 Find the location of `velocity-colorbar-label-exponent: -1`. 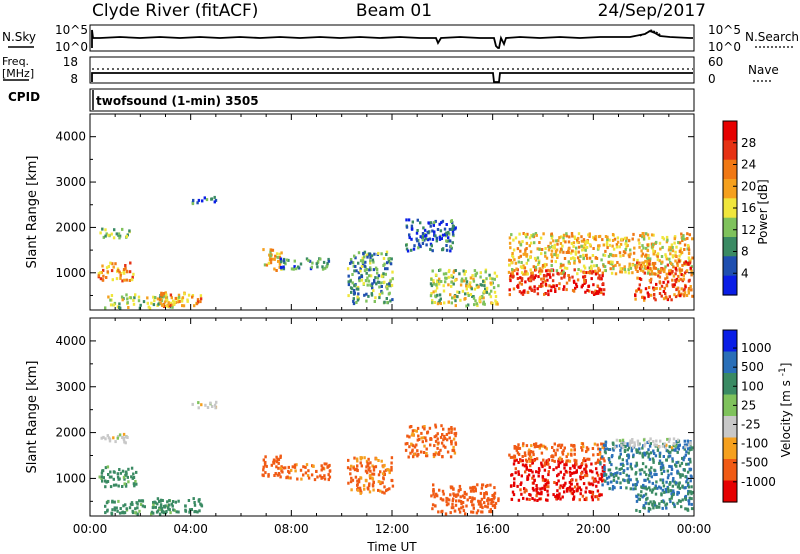

velocity-colorbar-label-exponent: -1 is located at coordinates (783, 371).